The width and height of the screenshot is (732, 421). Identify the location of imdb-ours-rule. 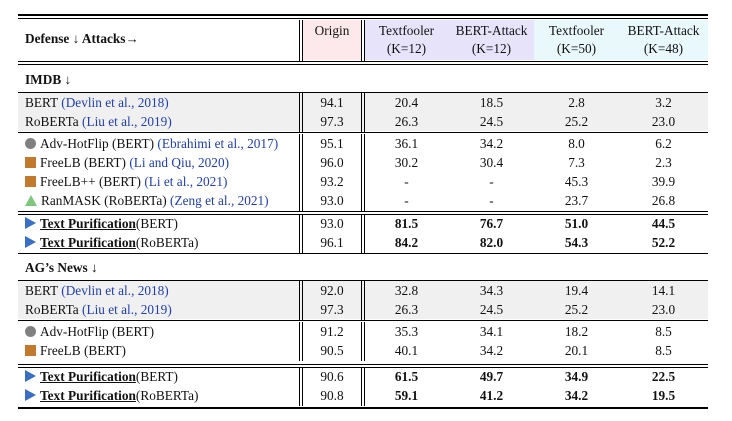
(363, 253).